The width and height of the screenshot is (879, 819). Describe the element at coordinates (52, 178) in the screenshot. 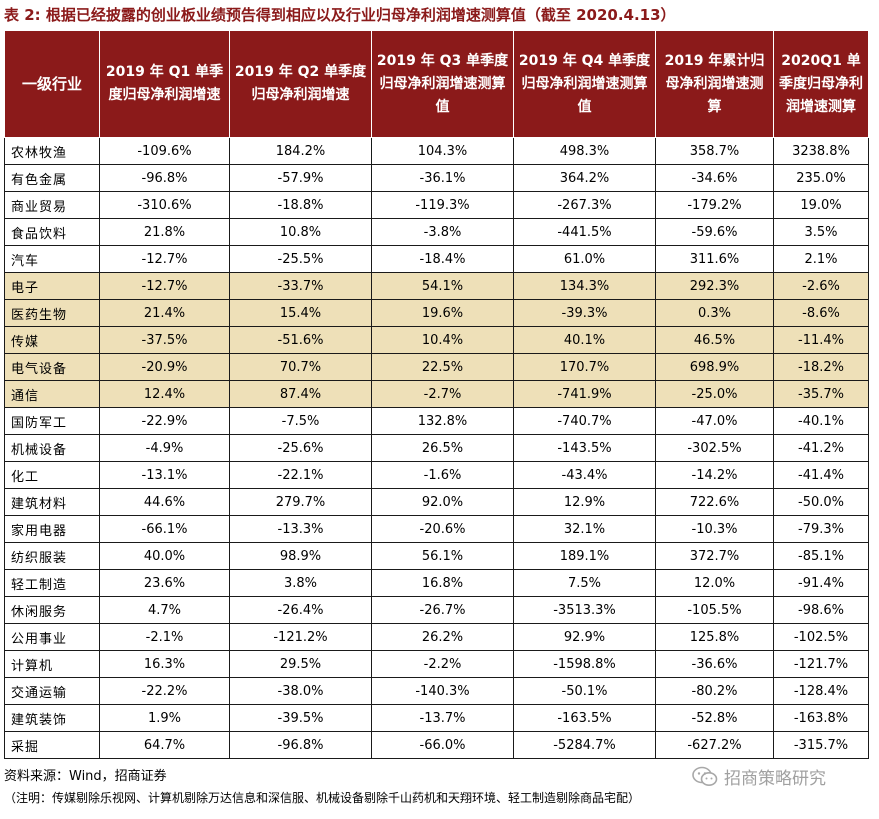

I see `industry-cell: 有色金属` at that location.